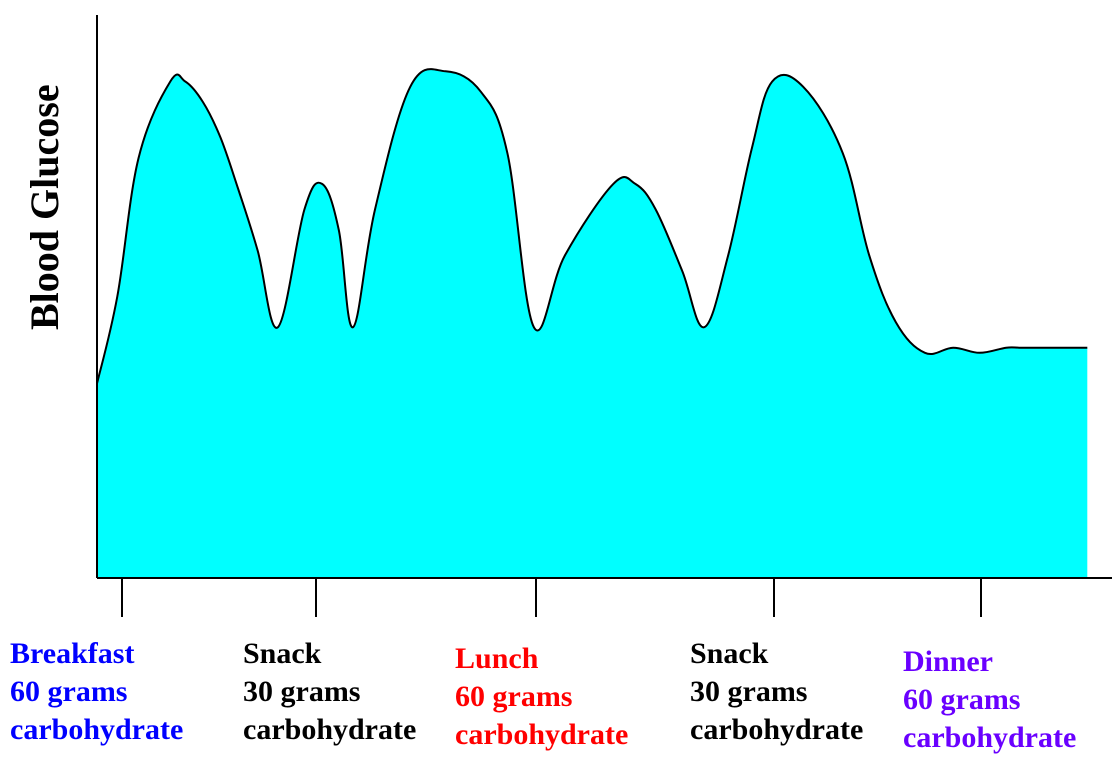 Image resolution: width=1112 pixels, height=758 pixels. I want to click on meal-name: Dinner, so click(948, 661).